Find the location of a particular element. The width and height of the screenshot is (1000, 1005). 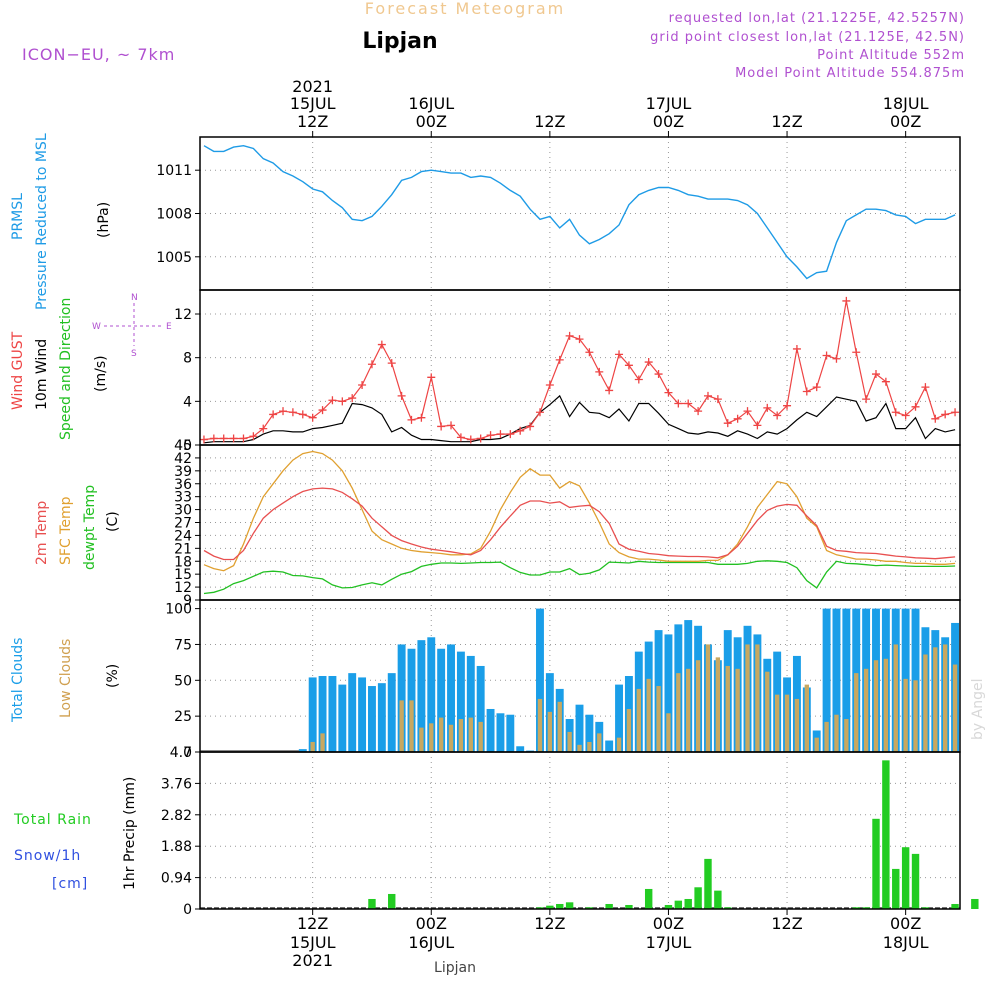

top-title: Forecast Meteogram is located at coordinates (465, 9).